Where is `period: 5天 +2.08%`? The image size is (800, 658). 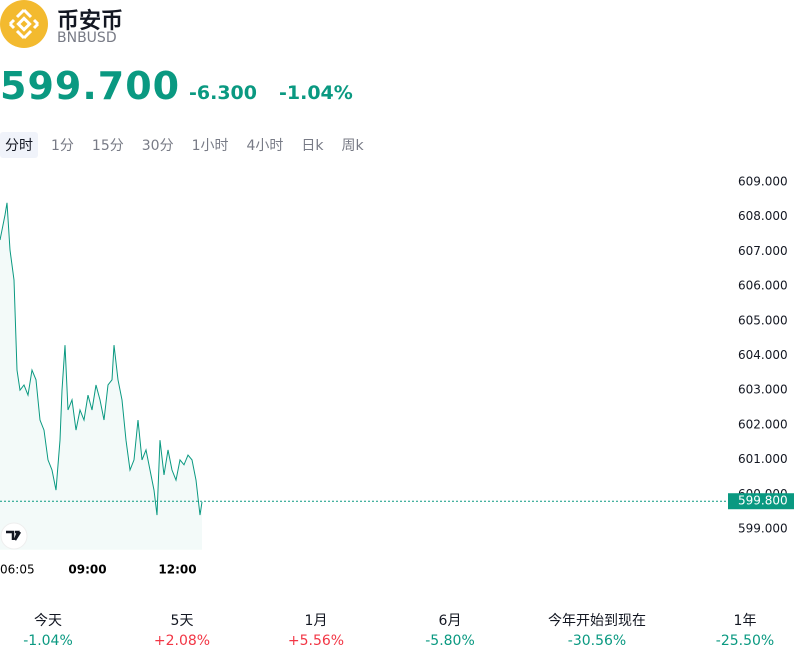 period: 5天 +2.08% is located at coordinates (182, 629).